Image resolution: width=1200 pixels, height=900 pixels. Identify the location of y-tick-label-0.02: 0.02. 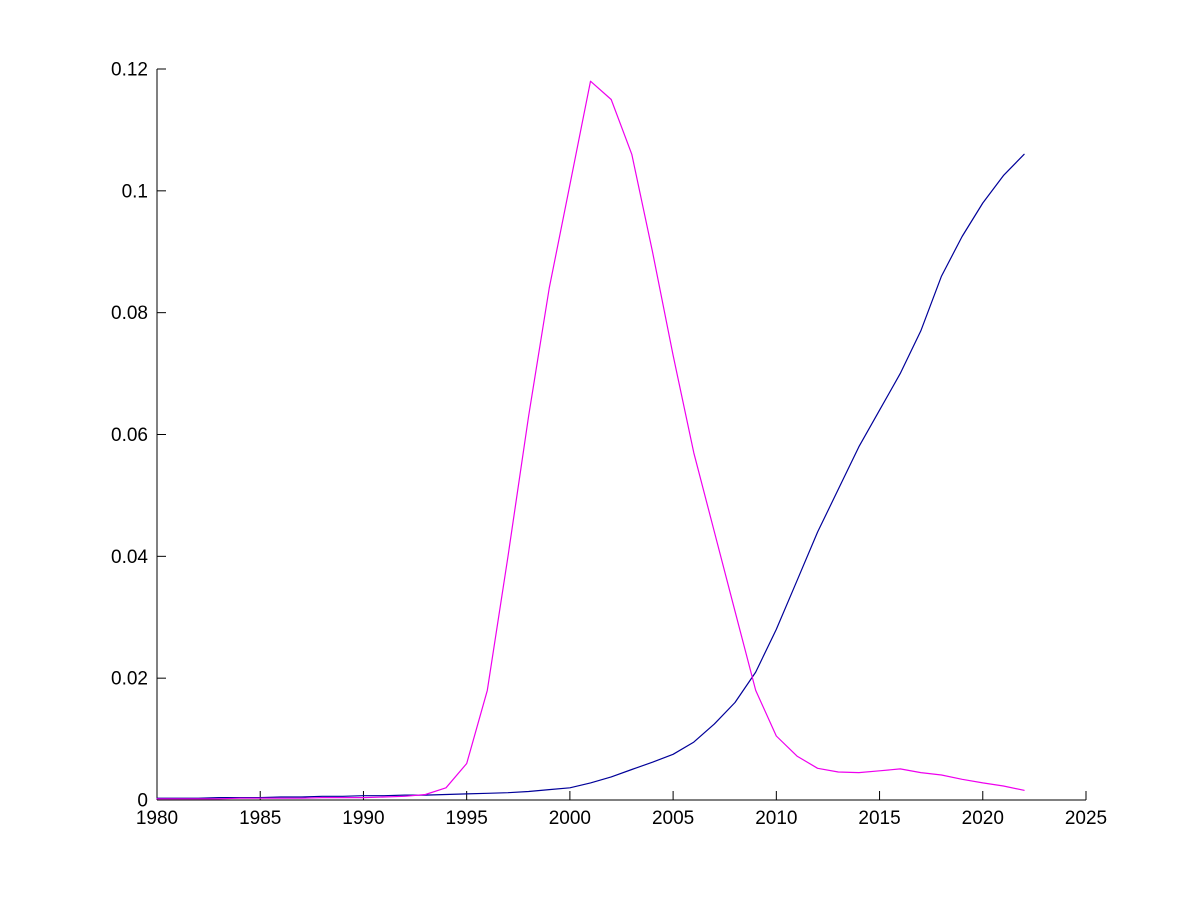
(129, 679).